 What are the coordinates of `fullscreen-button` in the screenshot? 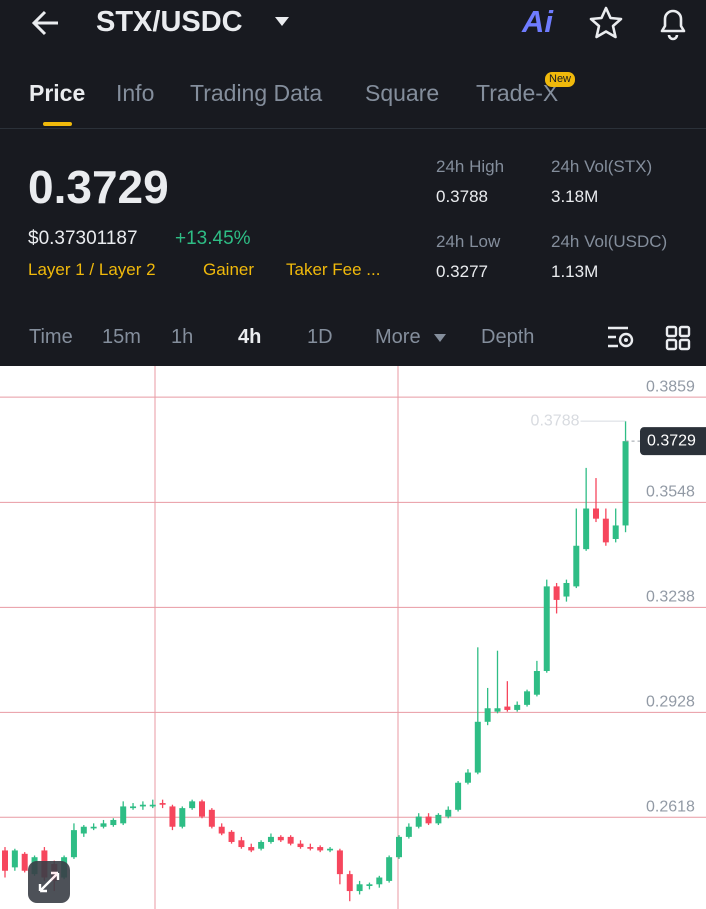 It's located at (49, 882).